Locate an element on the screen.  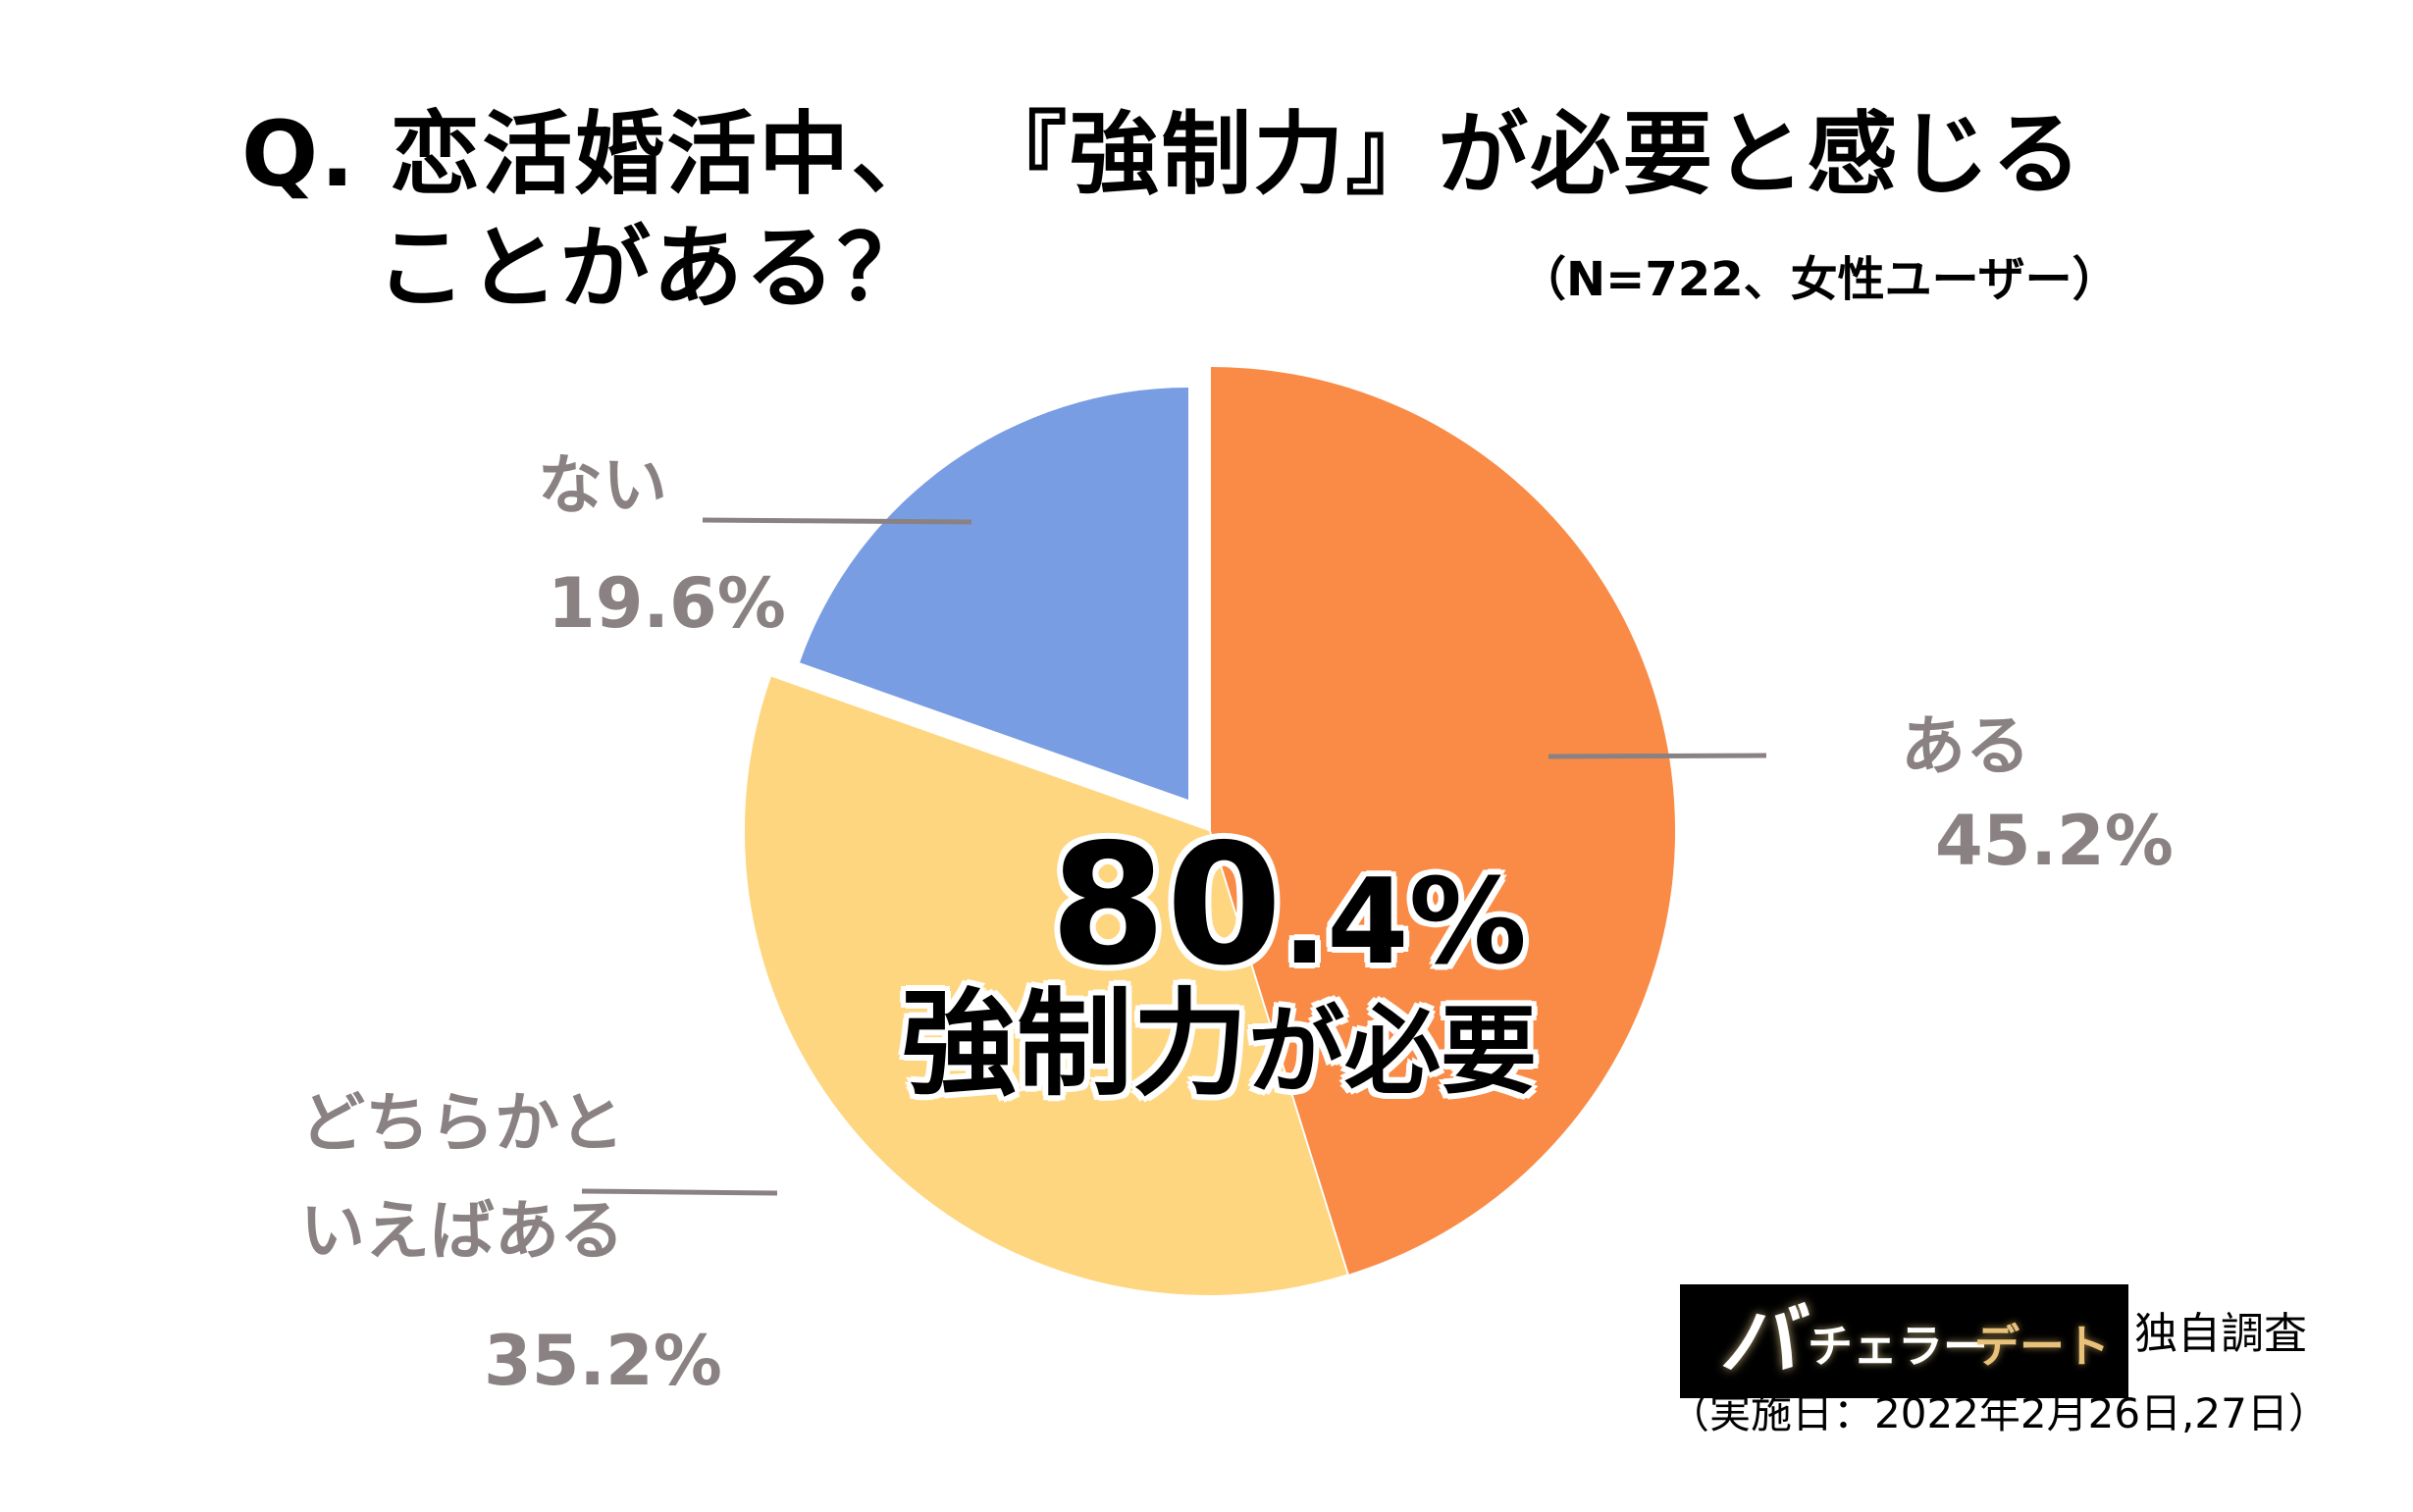
pie-slice-nai is located at coordinates (994, 594).